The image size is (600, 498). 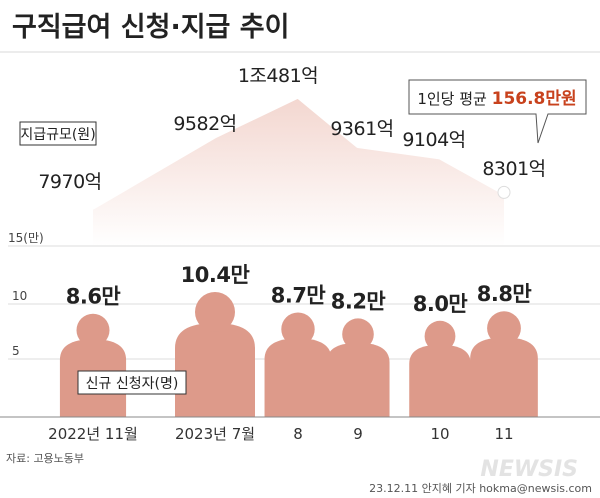 I want to click on source-note: 자료: 고용노동부, so click(x=45, y=458).